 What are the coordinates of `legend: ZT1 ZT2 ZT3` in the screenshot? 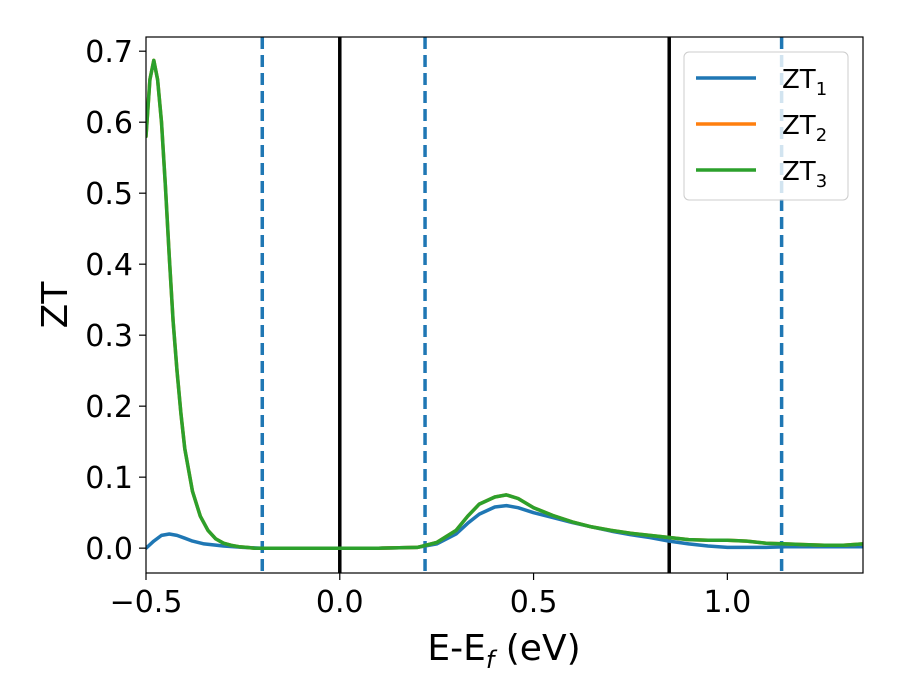 It's located at (766, 126).